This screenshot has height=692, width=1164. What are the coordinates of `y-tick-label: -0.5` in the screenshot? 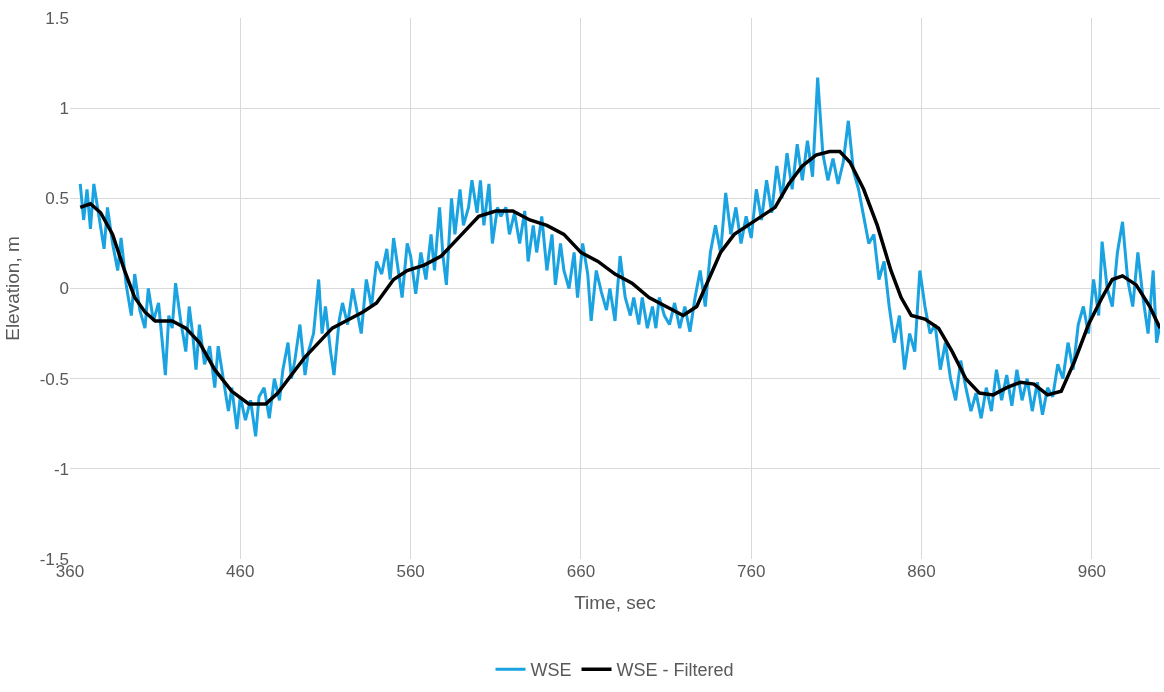 It's located at (54, 379).